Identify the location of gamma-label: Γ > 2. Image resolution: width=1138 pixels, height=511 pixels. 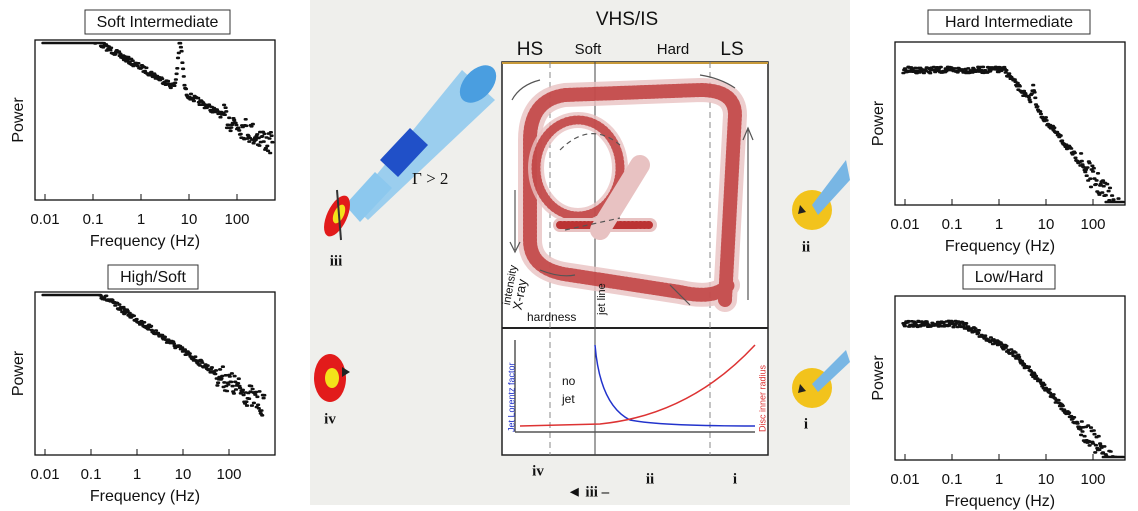
(430, 178).